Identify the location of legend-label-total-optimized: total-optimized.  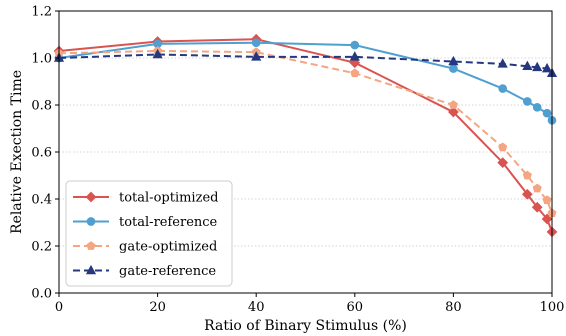
(168, 198).